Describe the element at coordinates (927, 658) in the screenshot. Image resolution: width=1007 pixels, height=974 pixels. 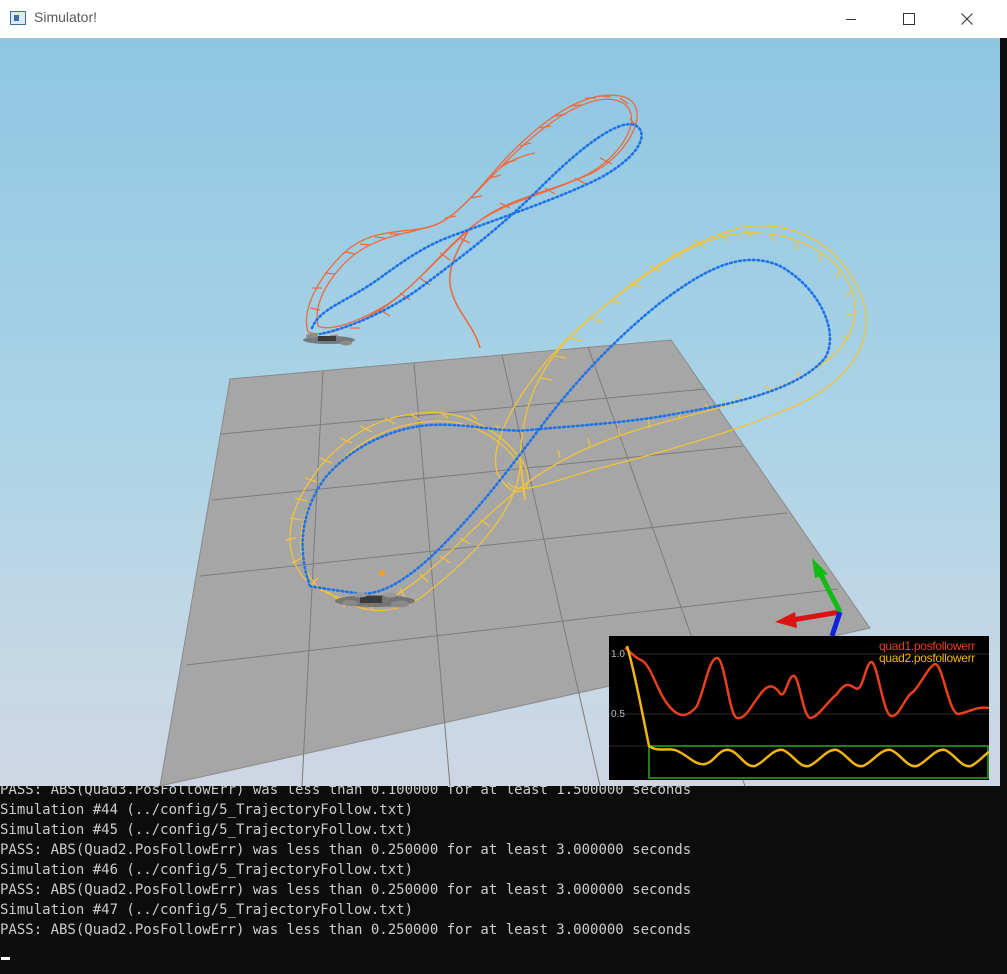
I see `legend-quad2: quad2.posfollowerr` at that location.